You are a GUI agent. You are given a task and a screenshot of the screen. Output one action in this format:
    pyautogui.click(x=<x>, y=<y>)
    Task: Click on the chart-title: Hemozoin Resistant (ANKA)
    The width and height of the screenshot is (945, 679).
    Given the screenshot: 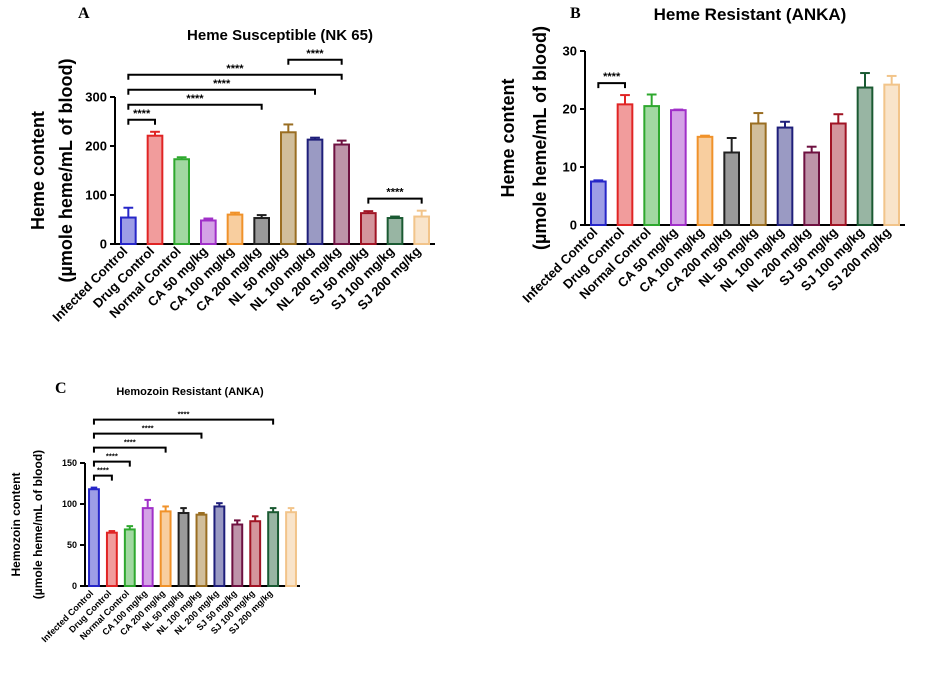 What is the action you would take?
    pyautogui.click(x=190, y=392)
    